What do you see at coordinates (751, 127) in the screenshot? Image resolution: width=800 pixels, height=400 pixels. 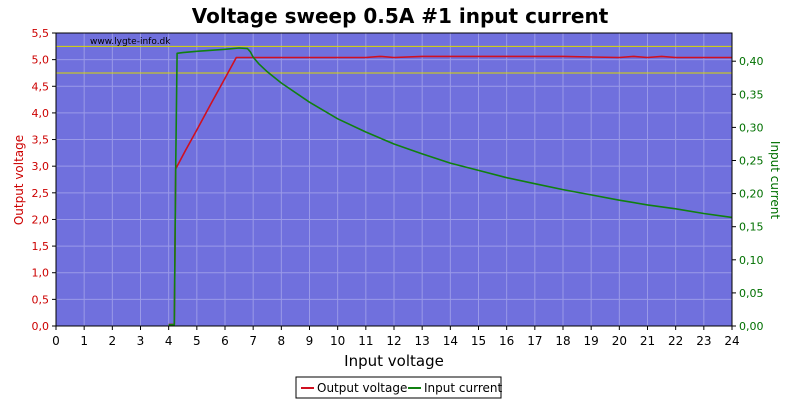 I see `right-tick-label: 0,30` at bounding box center [751, 127].